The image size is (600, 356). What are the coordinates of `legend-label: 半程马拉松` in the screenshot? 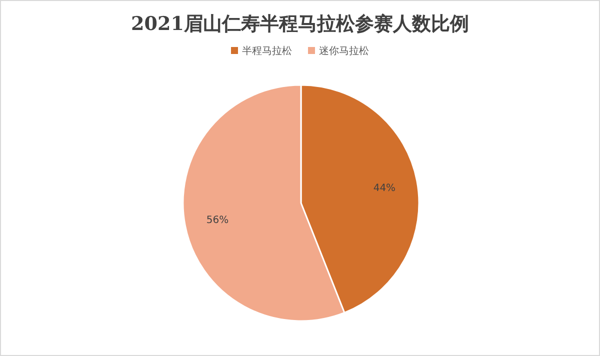 It's located at (267, 51).